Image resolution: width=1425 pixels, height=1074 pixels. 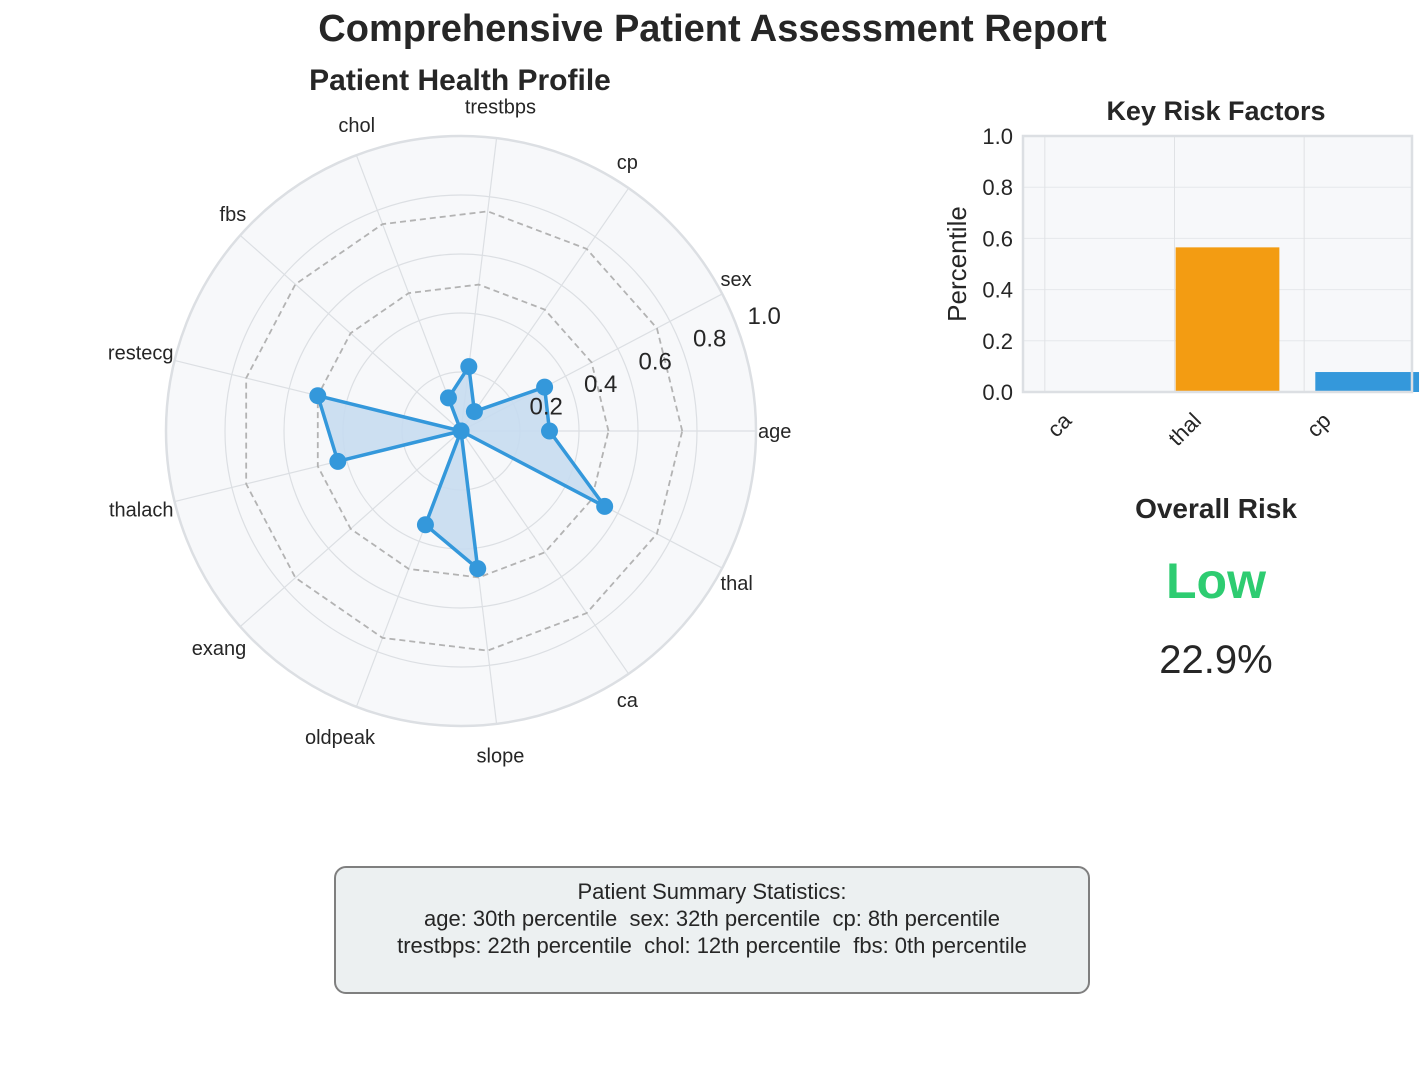 What do you see at coordinates (774, 432) in the screenshot?
I see `radar-axis-label-age: age` at bounding box center [774, 432].